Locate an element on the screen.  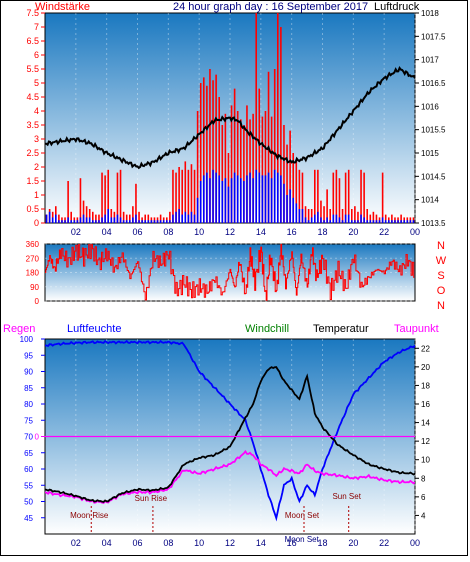
temp-time-tick-label: 04 is located at coordinates (107, 543).